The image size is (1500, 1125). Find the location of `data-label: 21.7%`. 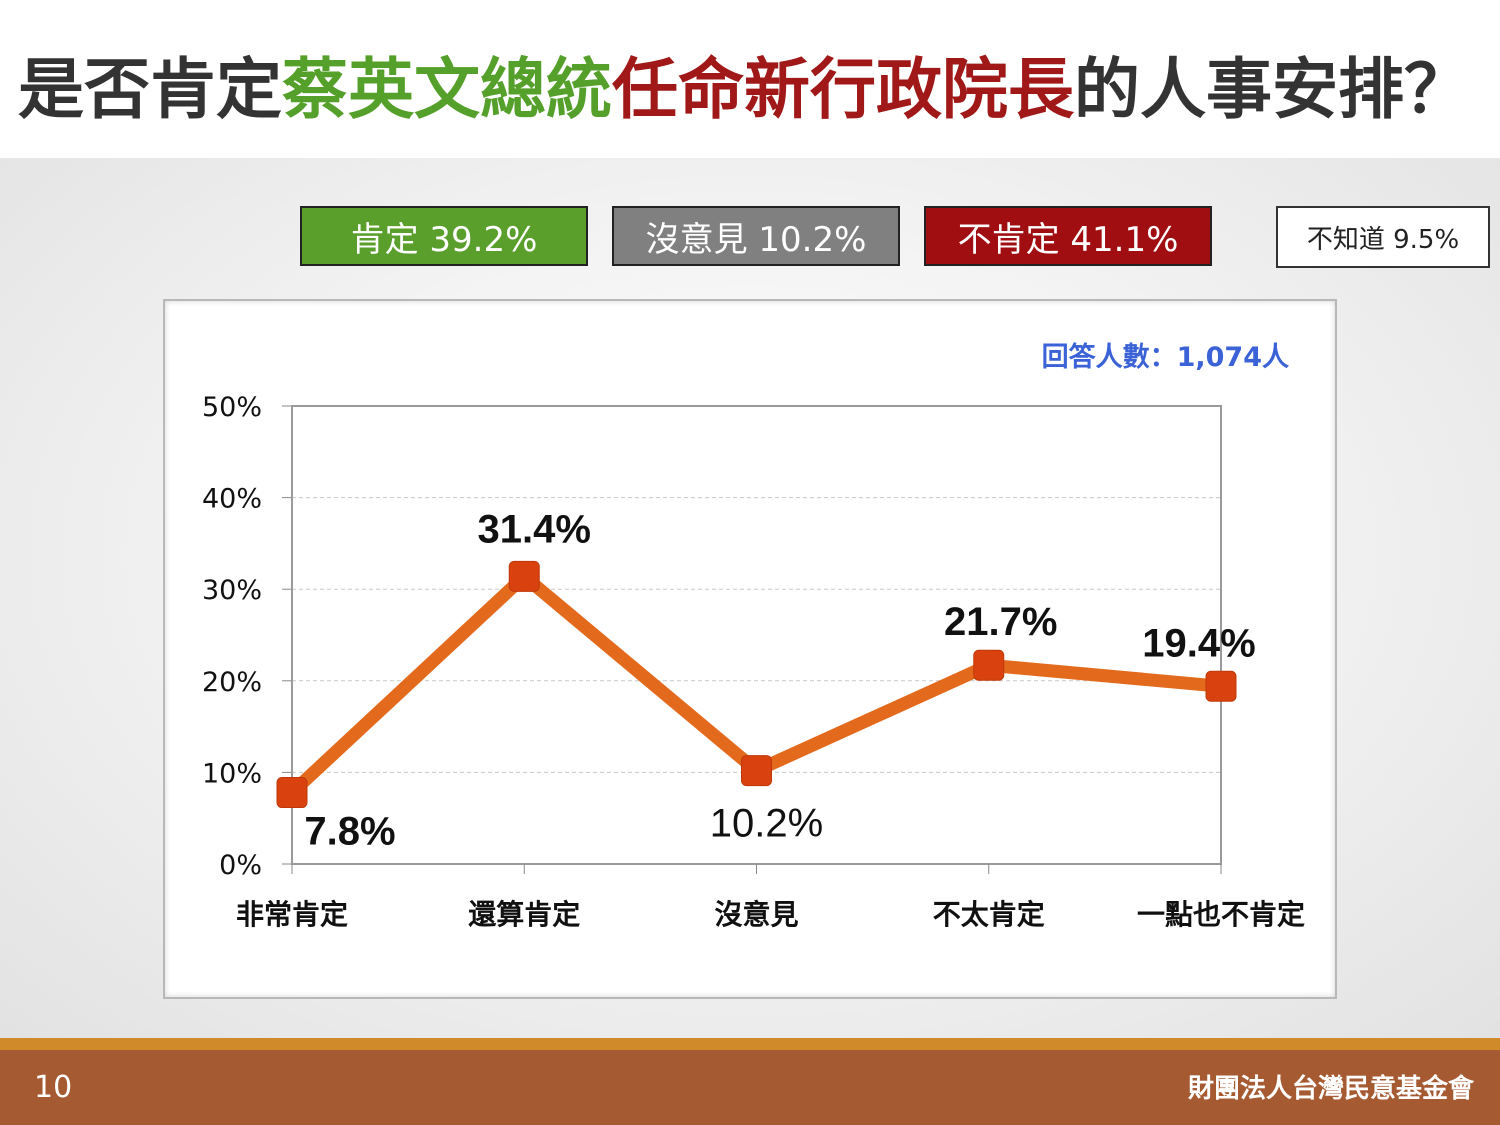

data-label: 21.7% is located at coordinates (1000, 622).